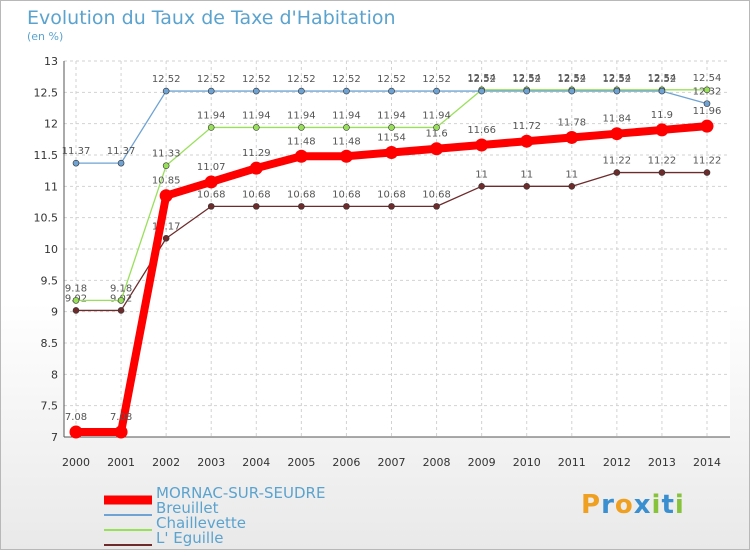 The width and height of the screenshot is (750, 551). Describe the element at coordinates (128, 515) in the screenshot. I see `legend-swatch-breuillet` at that location.